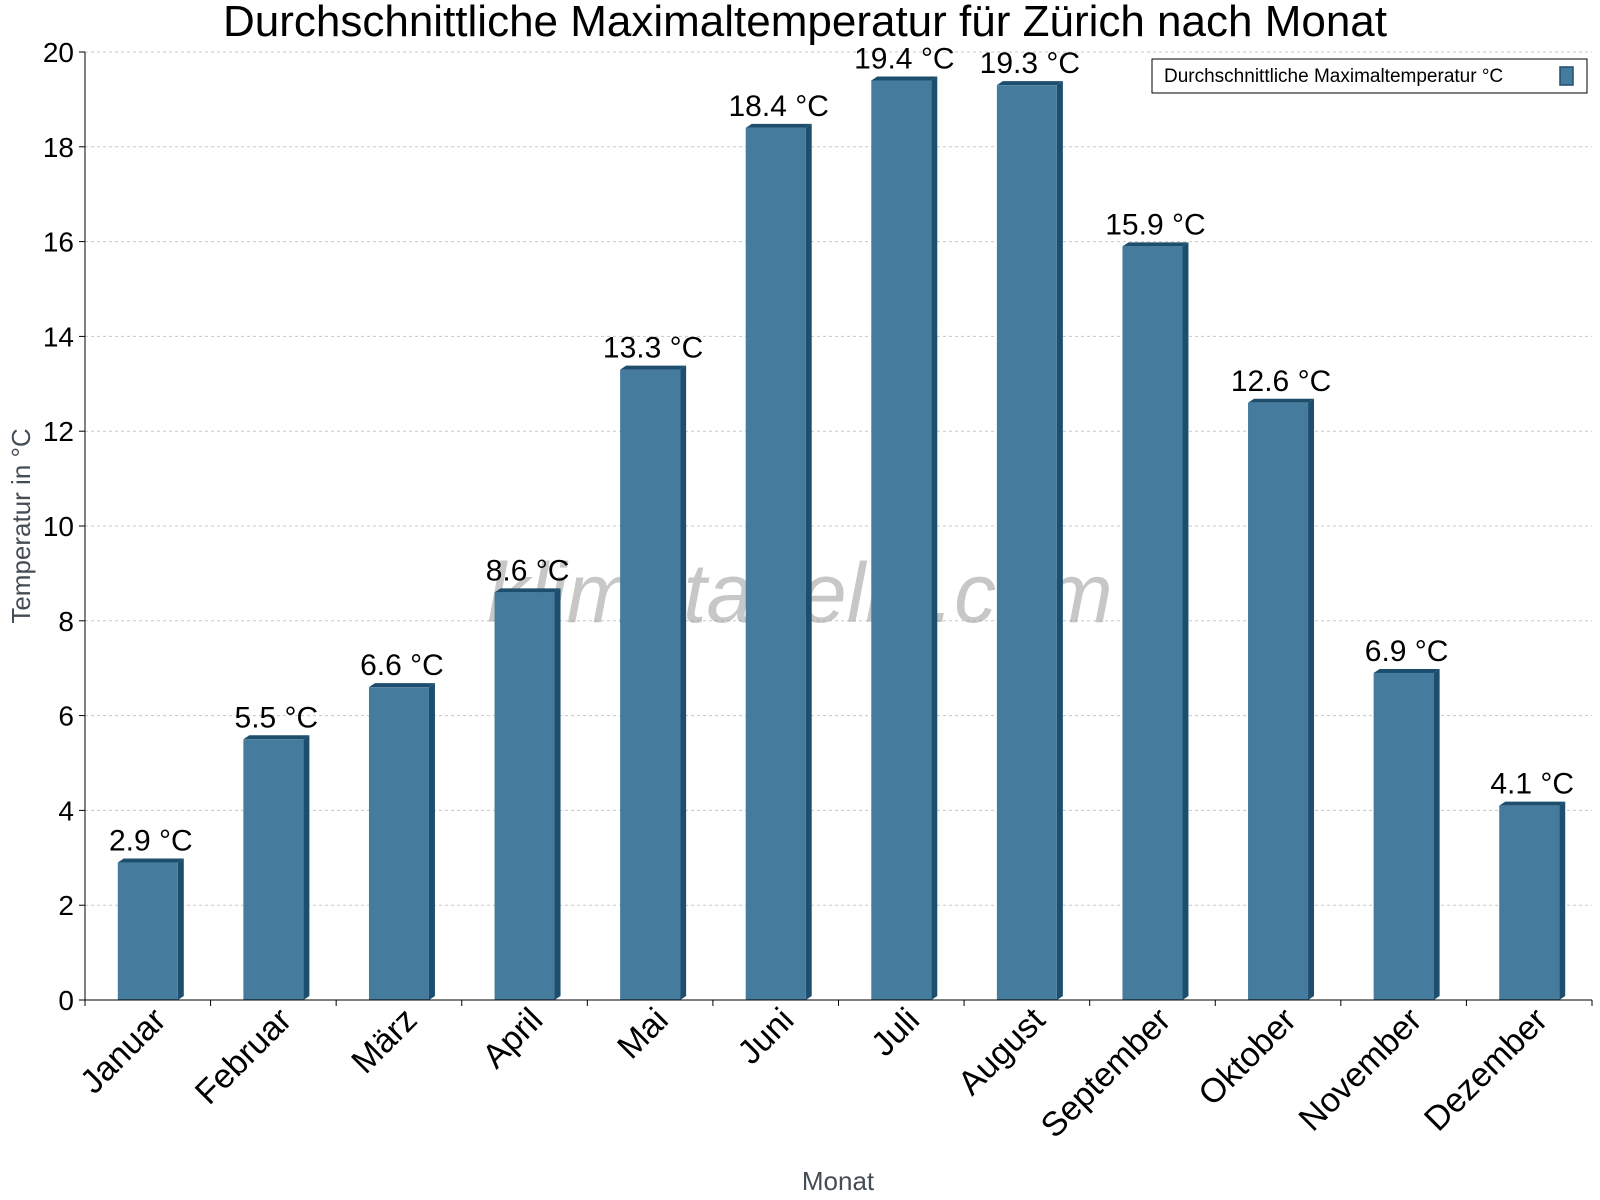  Describe the element at coordinates (683, 683) in the screenshot. I see `bar-side-mai` at that location.